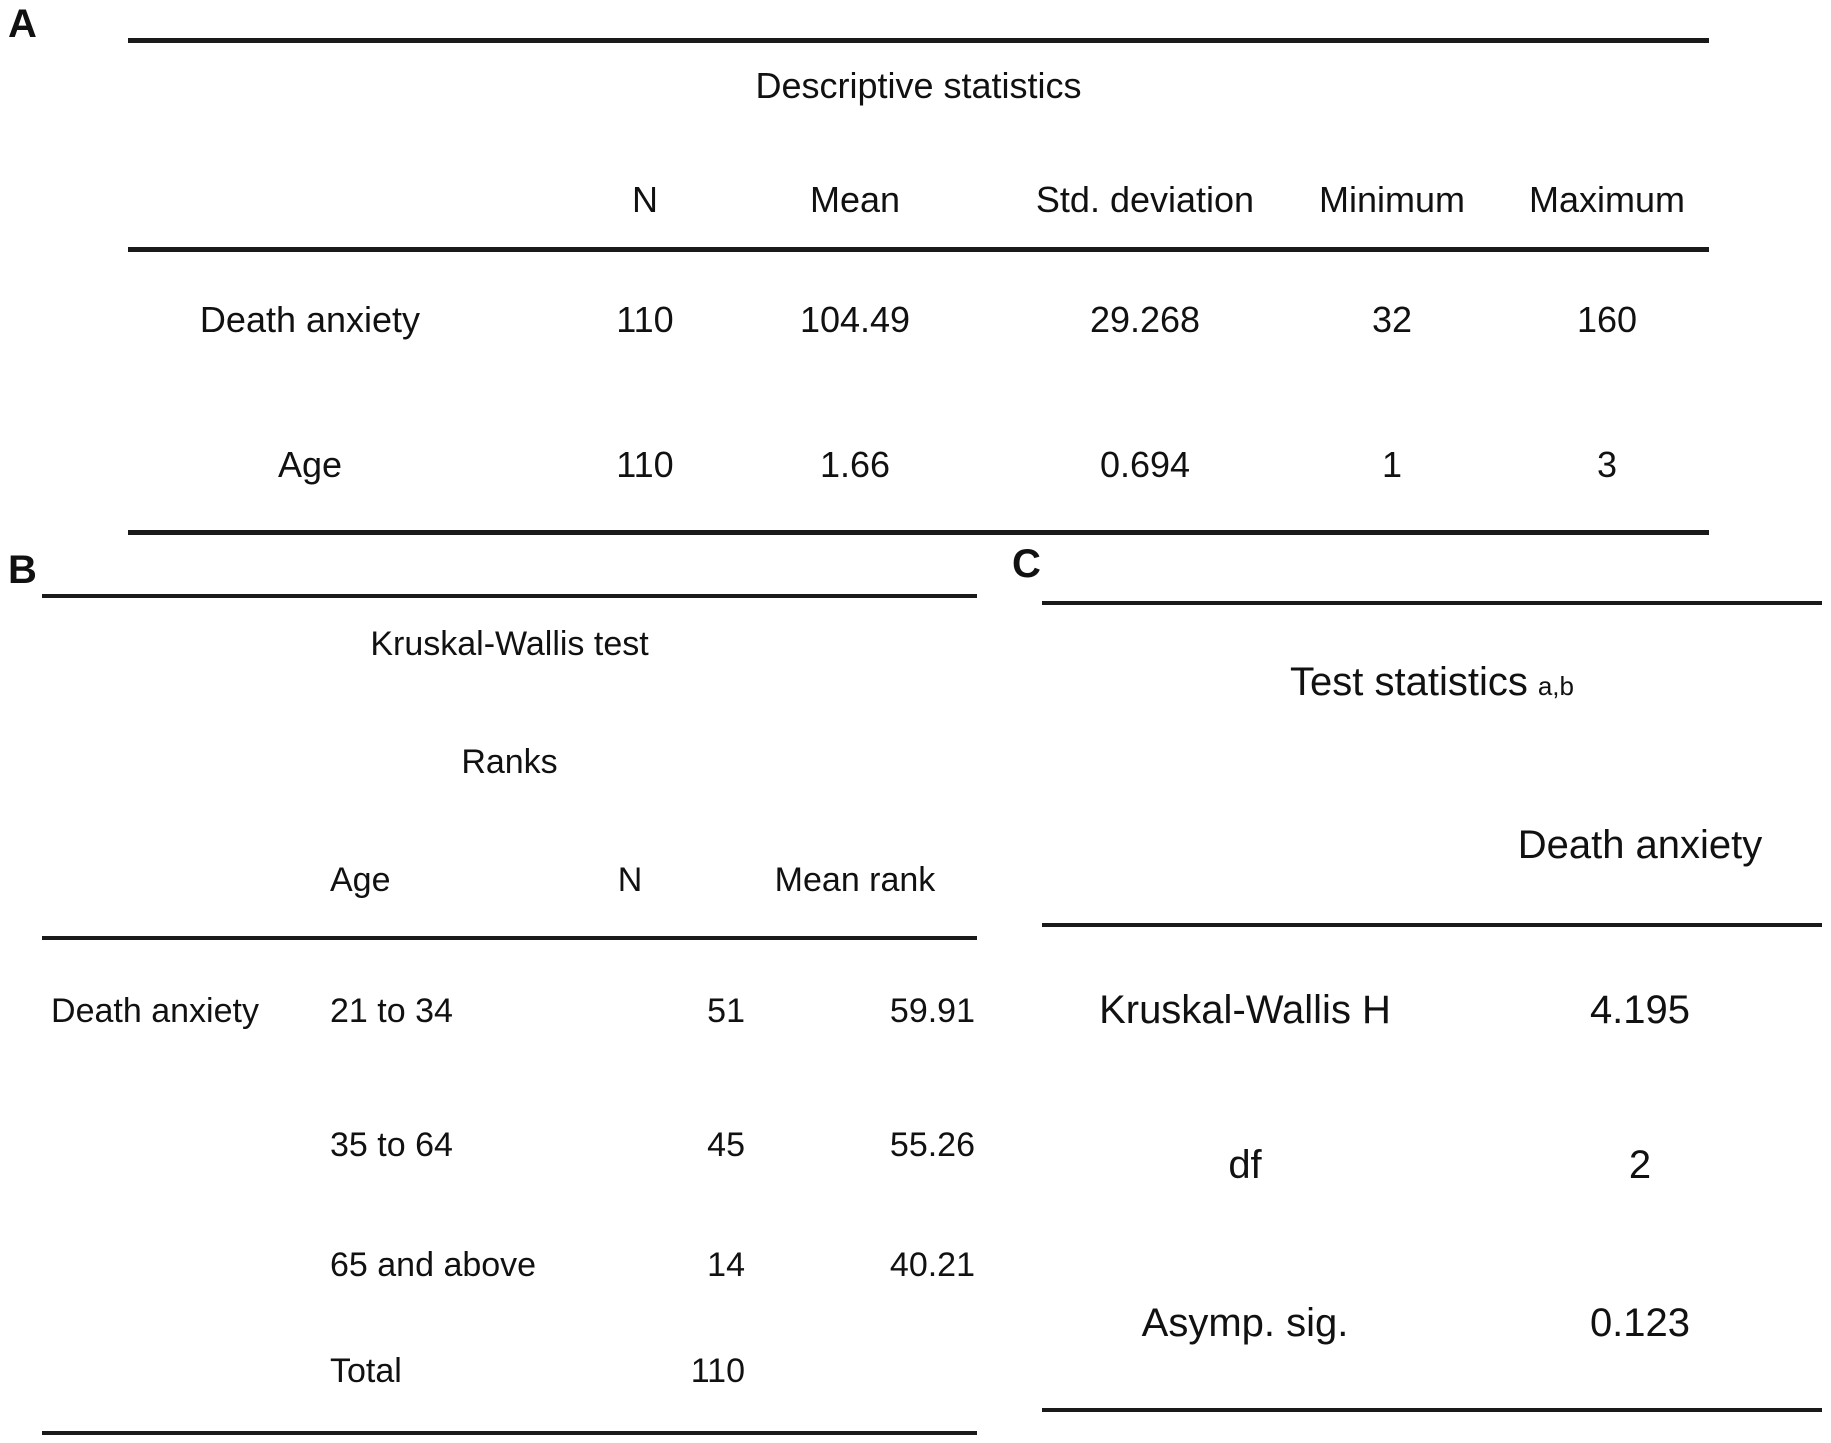  Describe the element at coordinates (509, 1433) in the screenshot. I see `table-b-bottom-rule` at that location.